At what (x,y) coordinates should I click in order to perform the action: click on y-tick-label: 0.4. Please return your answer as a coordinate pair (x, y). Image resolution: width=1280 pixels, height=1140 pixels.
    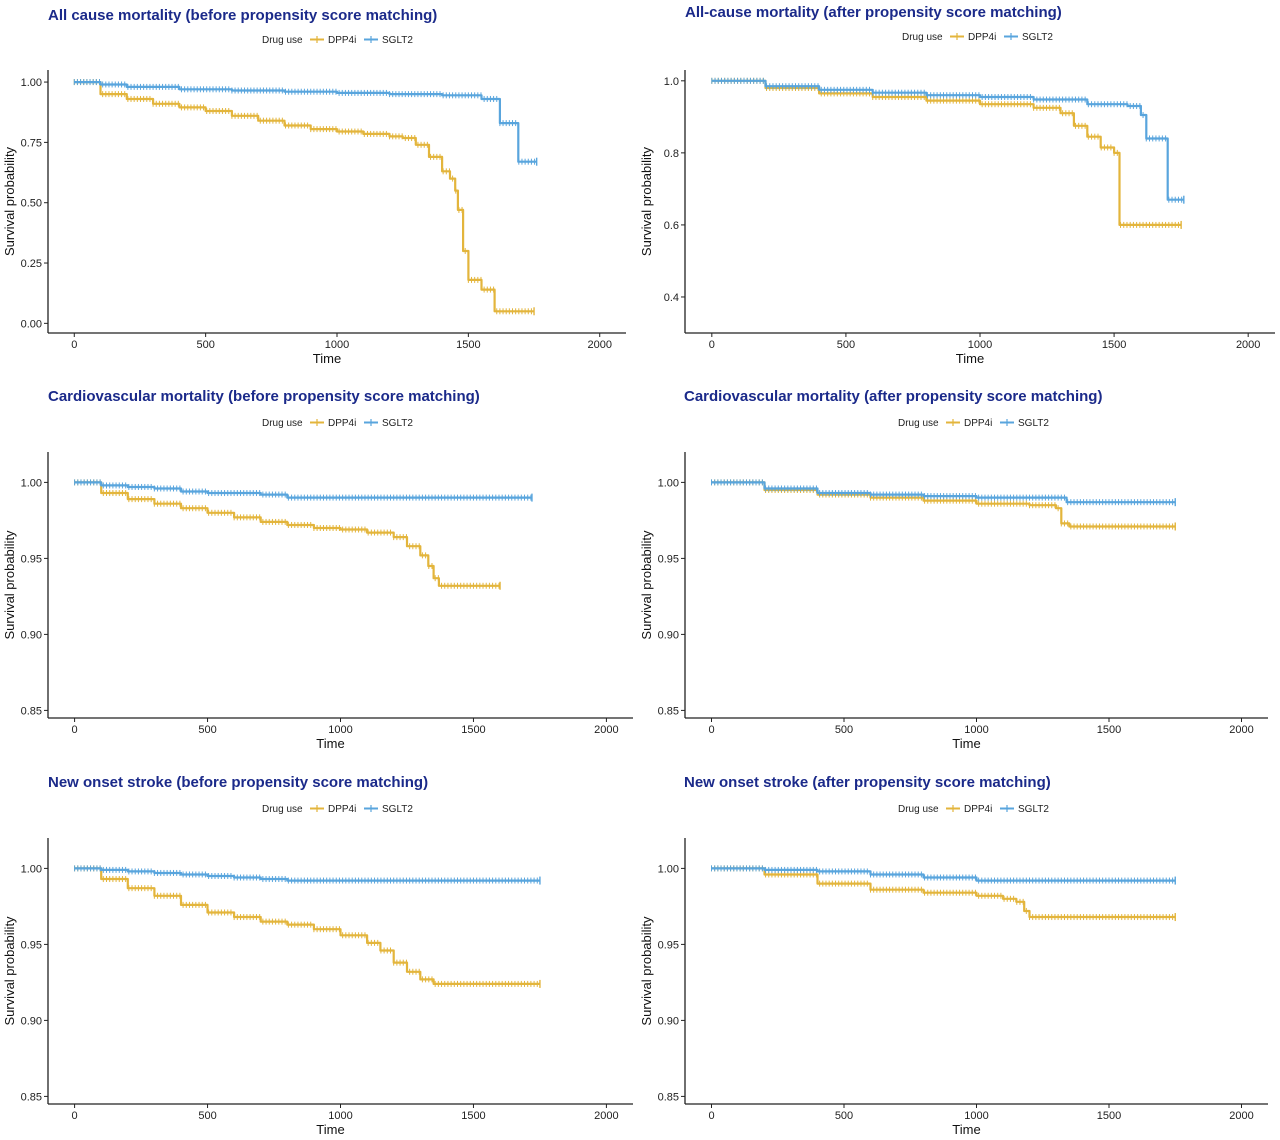
    Looking at the image, I should click on (671, 298).